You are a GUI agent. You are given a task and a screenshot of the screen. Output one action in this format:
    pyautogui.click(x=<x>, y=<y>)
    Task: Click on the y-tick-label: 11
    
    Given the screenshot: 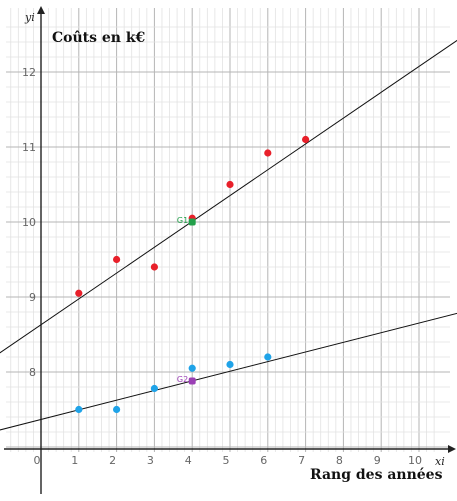 What is the action you would take?
    pyautogui.click(x=29, y=147)
    